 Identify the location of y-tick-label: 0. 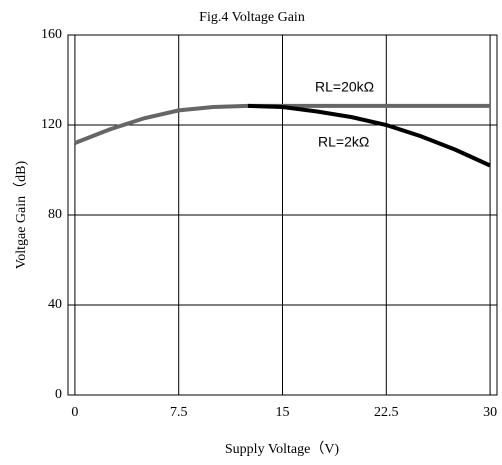
(58, 394).